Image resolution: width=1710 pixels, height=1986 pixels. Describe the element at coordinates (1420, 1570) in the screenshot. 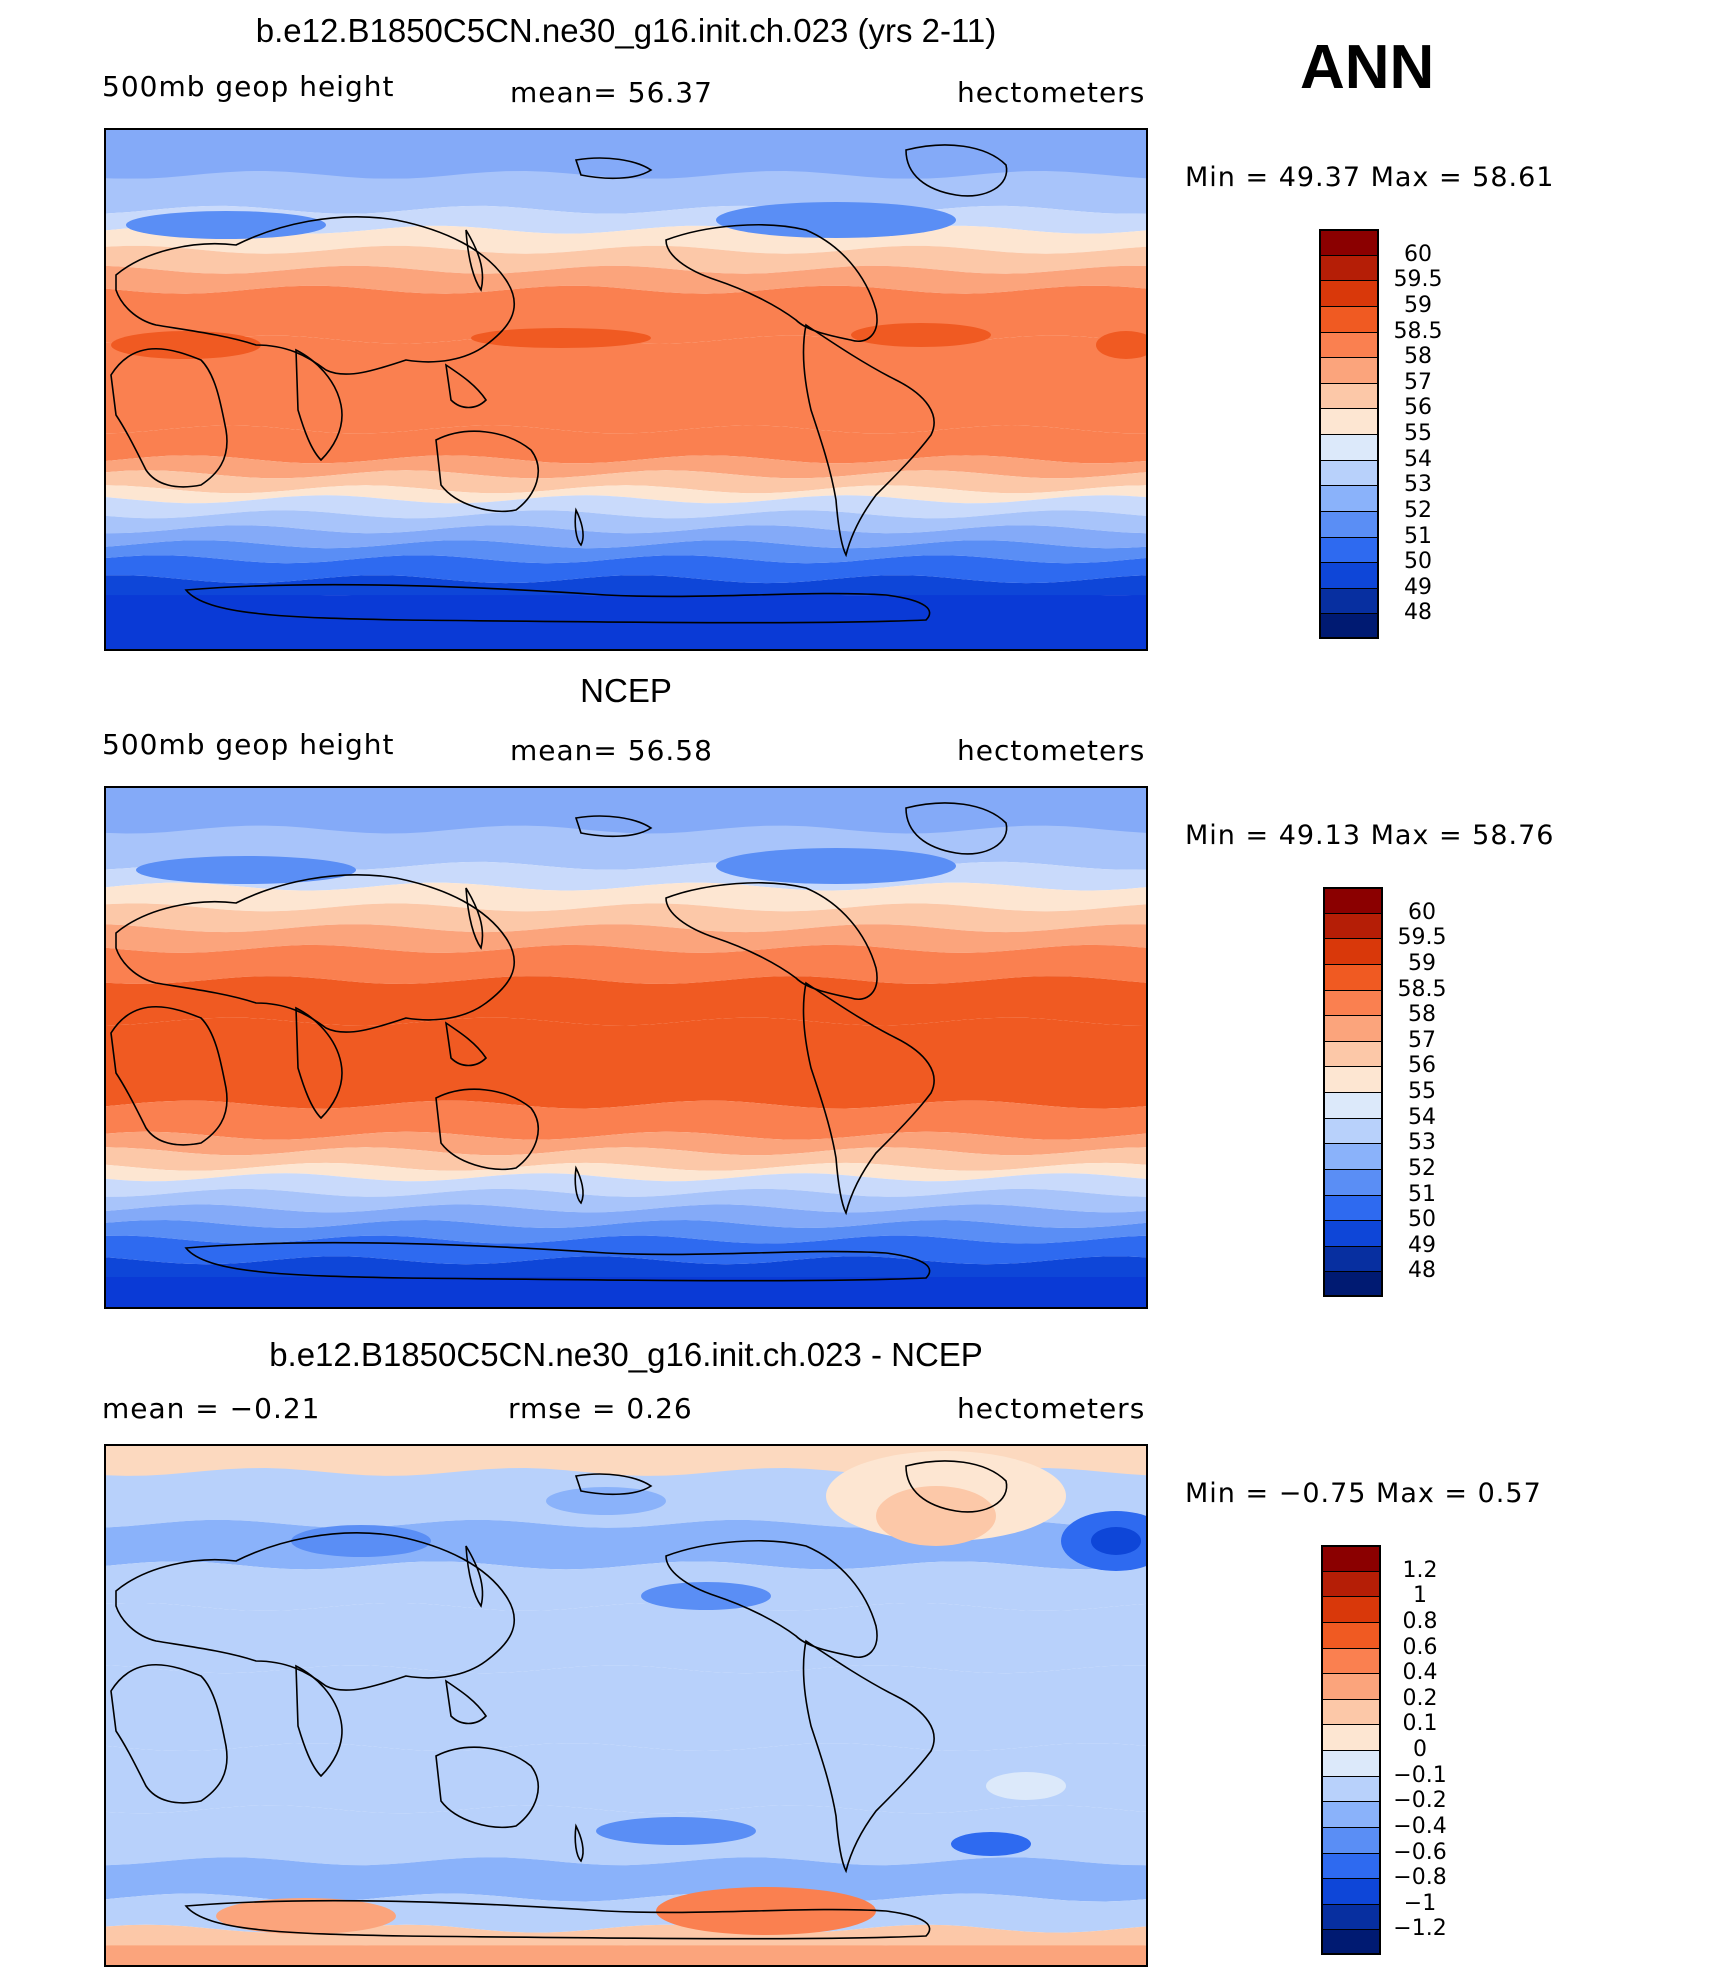

I see `colorbar-tick-label: 1.2` at that location.